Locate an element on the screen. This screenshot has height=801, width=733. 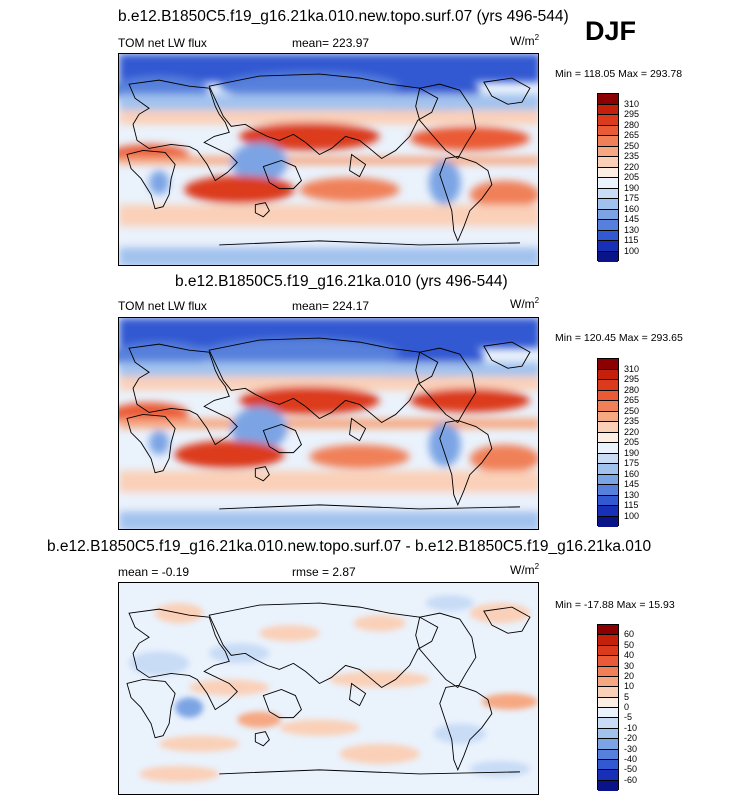
panel-3-colorbar is located at coordinates (608, 707).